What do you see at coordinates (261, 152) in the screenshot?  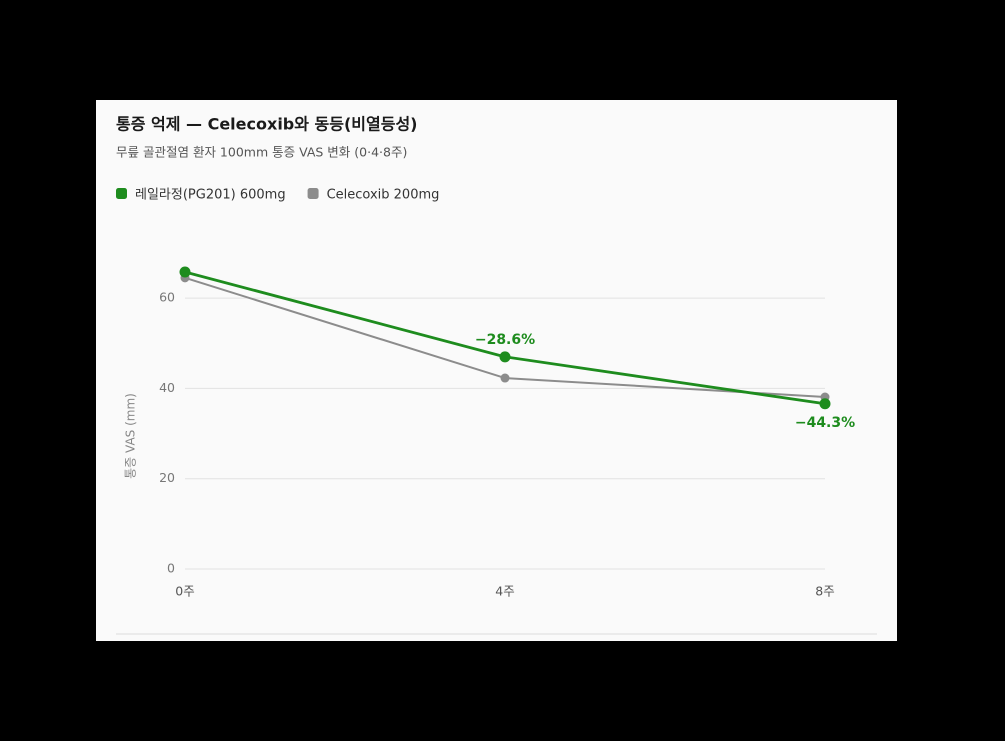 I see `chart-subtitle: 무릎 골관절염 환자 100mm 통증 VAS 변화 (0·4·8주)` at bounding box center [261, 152].